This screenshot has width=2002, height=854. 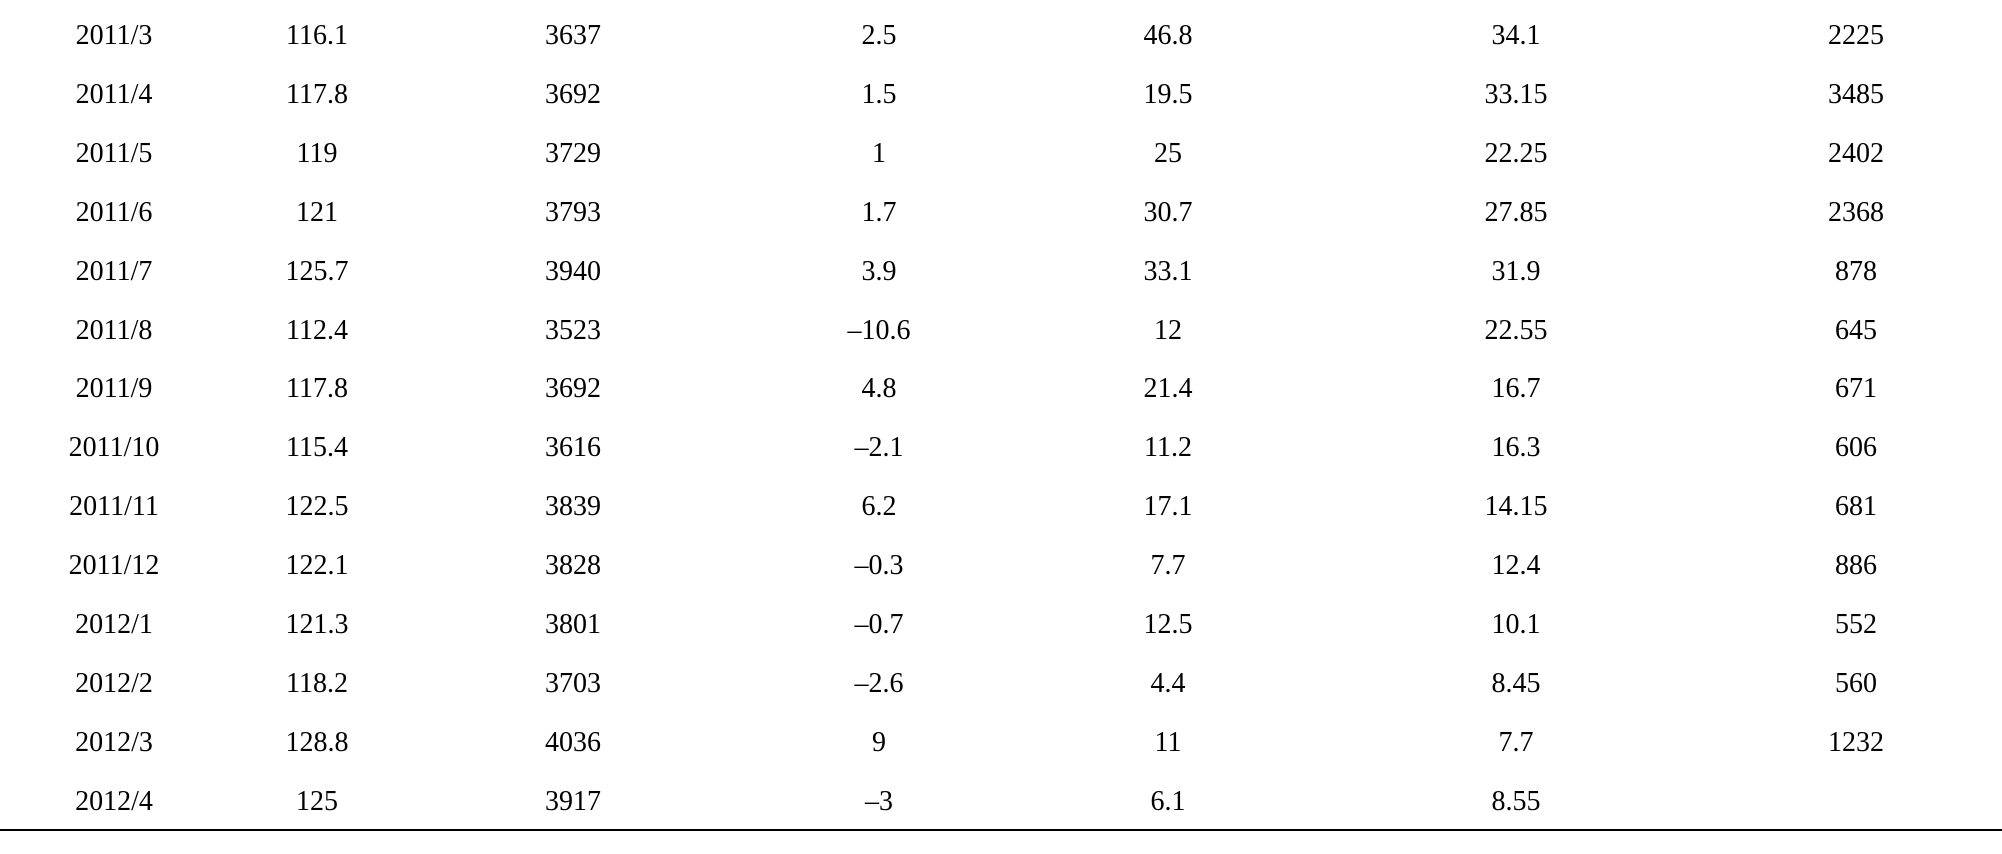 I want to click on table-cell: 552, so click(x=1856, y=624).